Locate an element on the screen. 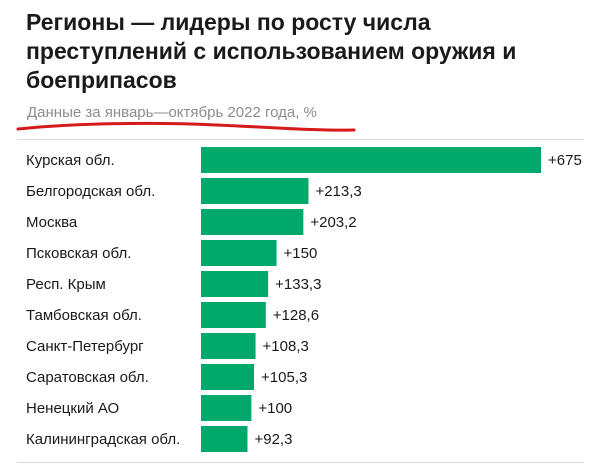 The width and height of the screenshot is (600, 469). value-label: +675 is located at coordinates (565, 160).